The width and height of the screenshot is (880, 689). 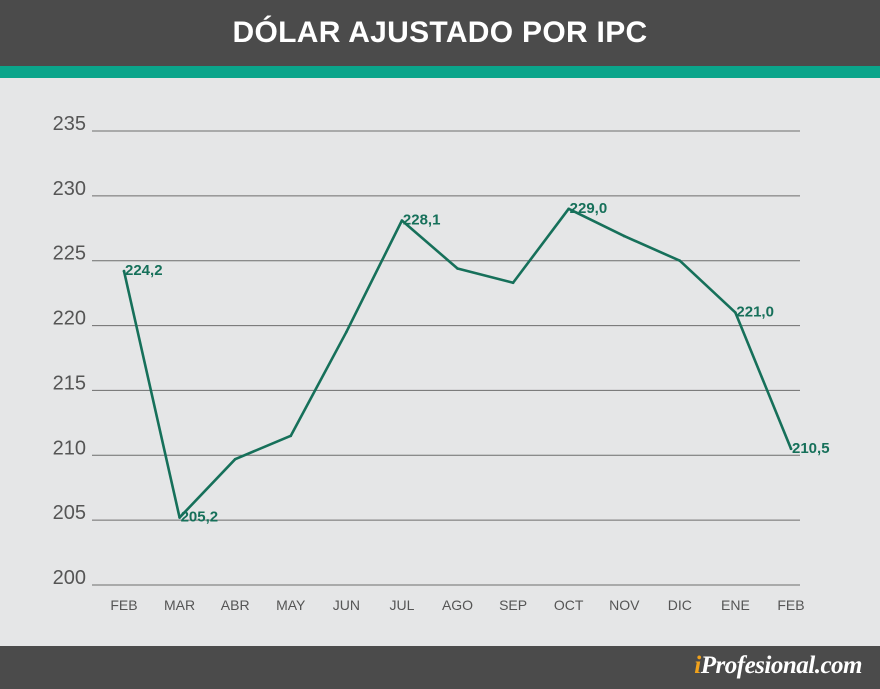 I want to click on data-label: 228,1, so click(x=422, y=220).